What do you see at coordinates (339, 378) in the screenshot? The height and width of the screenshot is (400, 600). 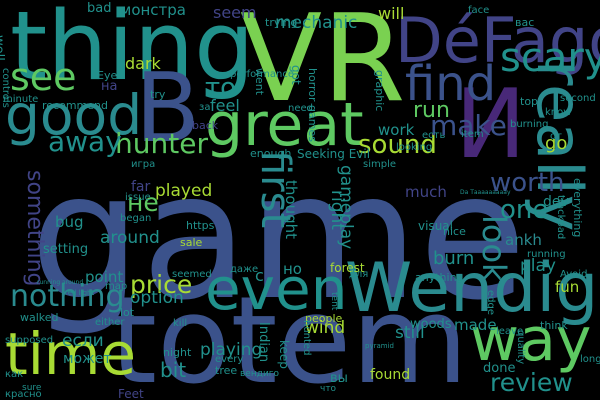 I see `cloud-word: вы` at bounding box center [339, 378].